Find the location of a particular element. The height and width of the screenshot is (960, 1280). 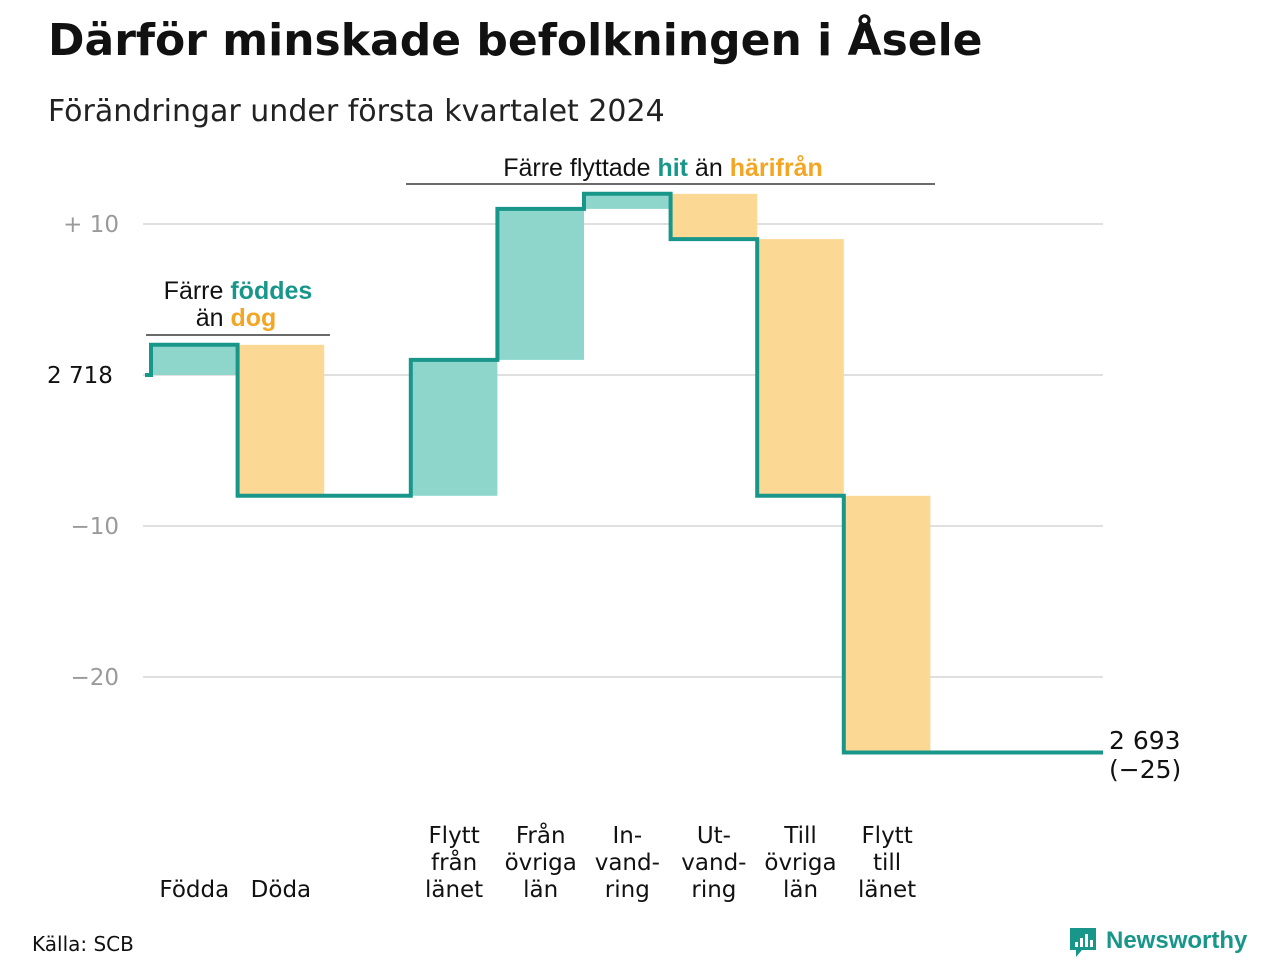

category-label: Ut- is located at coordinates (714, 836).